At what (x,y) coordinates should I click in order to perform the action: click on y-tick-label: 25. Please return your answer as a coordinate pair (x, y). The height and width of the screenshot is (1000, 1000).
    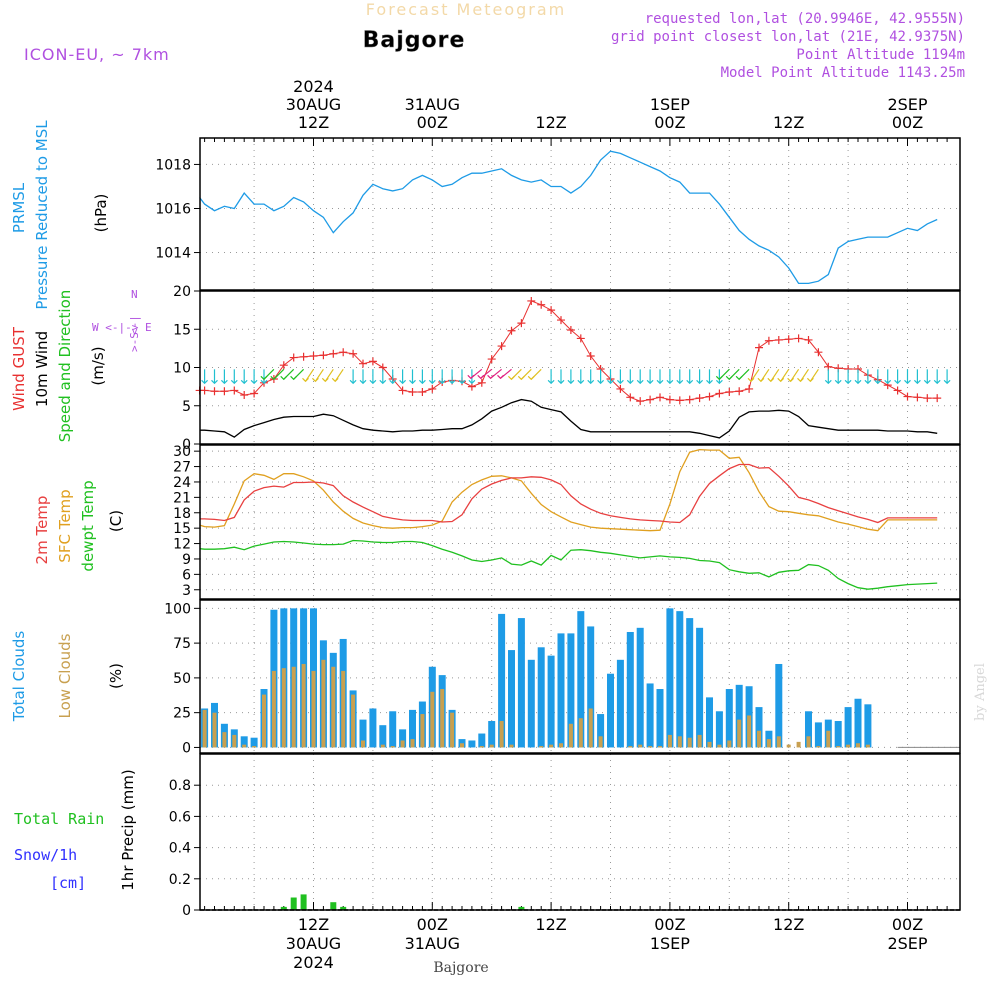
    Looking at the image, I should click on (182, 714).